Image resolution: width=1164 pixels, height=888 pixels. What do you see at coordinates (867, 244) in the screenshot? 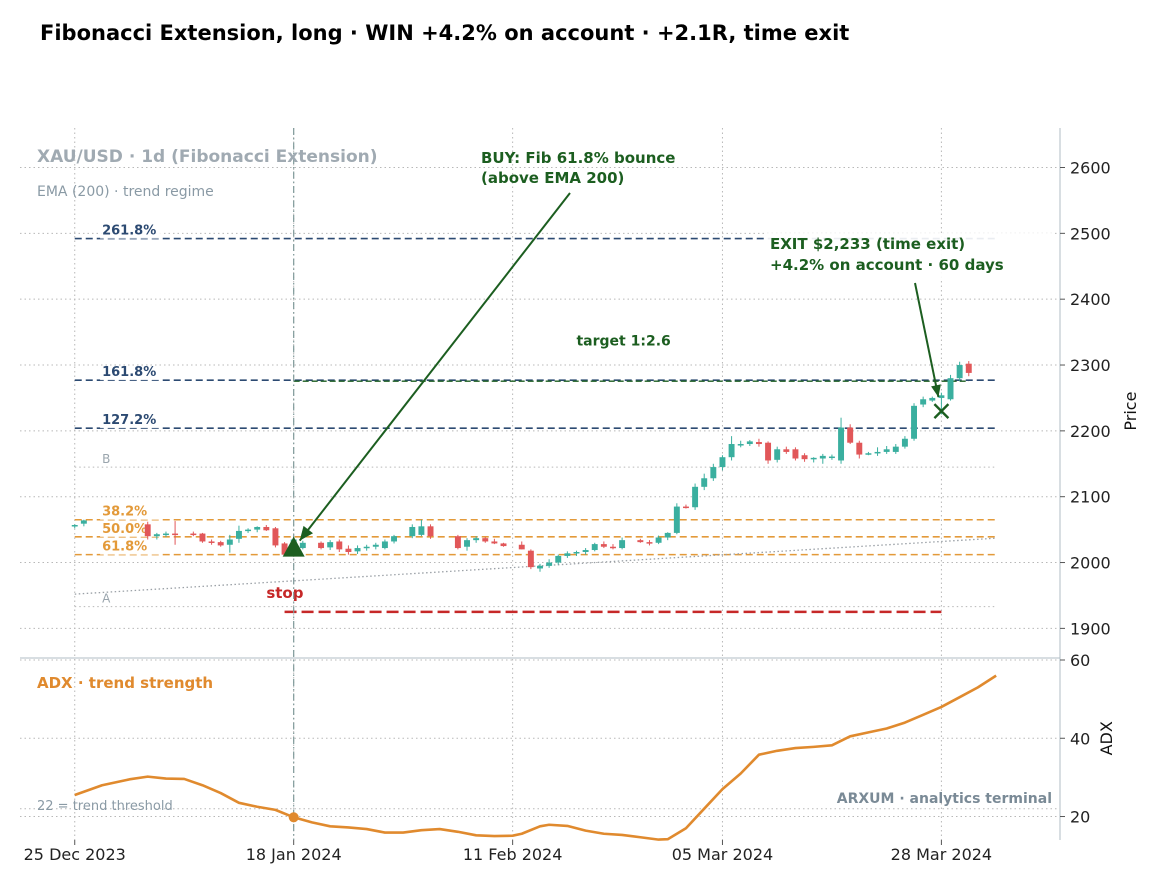
I see `exit-label-line1: EXIT $2,233 (time exit)` at bounding box center [867, 244].